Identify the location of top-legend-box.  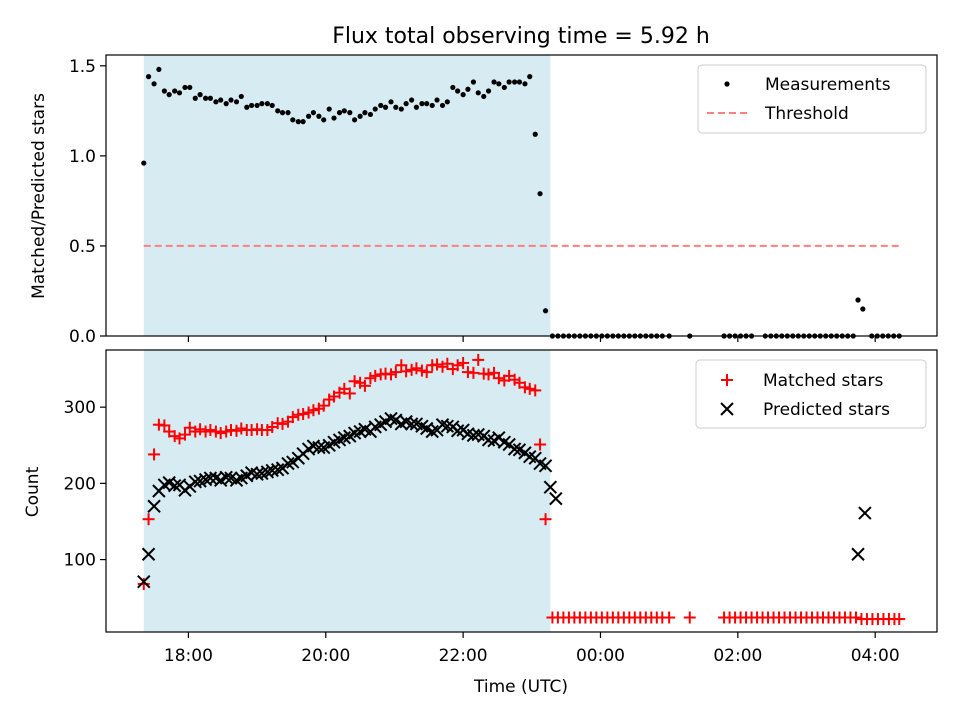
(812, 99).